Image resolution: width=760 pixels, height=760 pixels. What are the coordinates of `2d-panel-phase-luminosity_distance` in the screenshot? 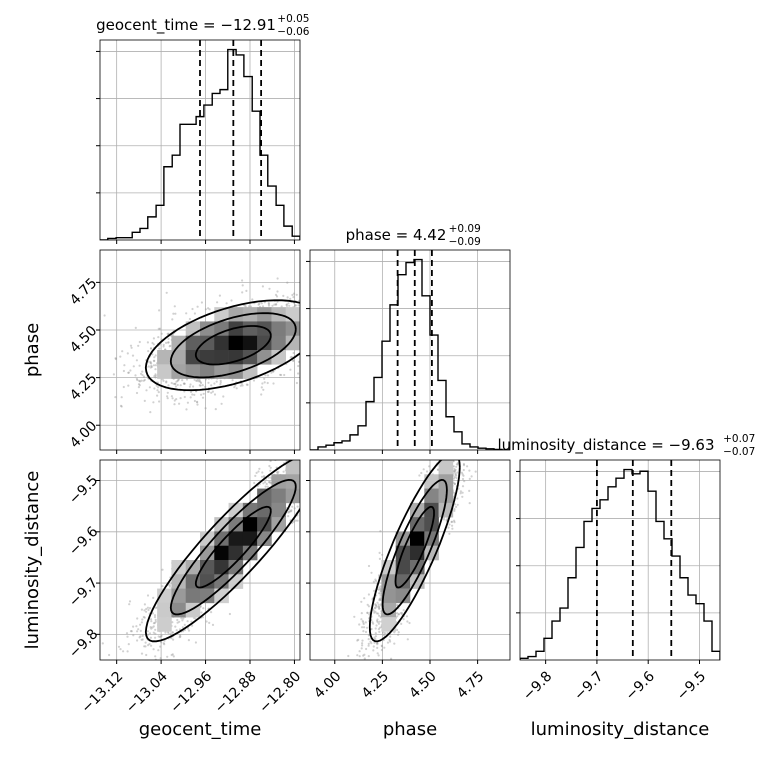 It's located at (408, 547).